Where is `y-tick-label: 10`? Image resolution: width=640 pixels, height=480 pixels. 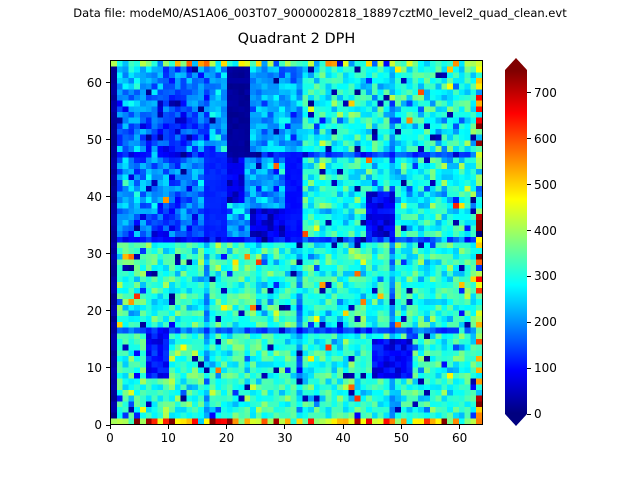
y-tick-label: 10 is located at coordinates (94, 367).